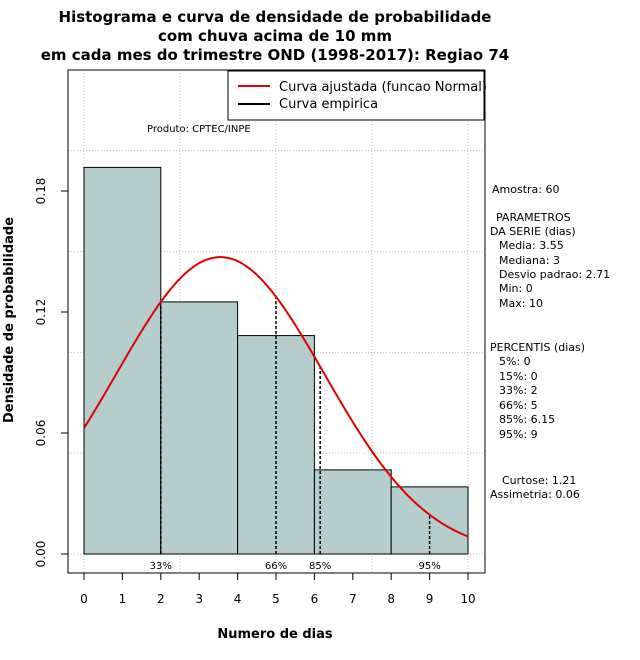 This screenshot has height=660, width=640. Describe the element at coordinates (353, 599) in the screenshot. I see `x-tick-label-7: 7` at that location.